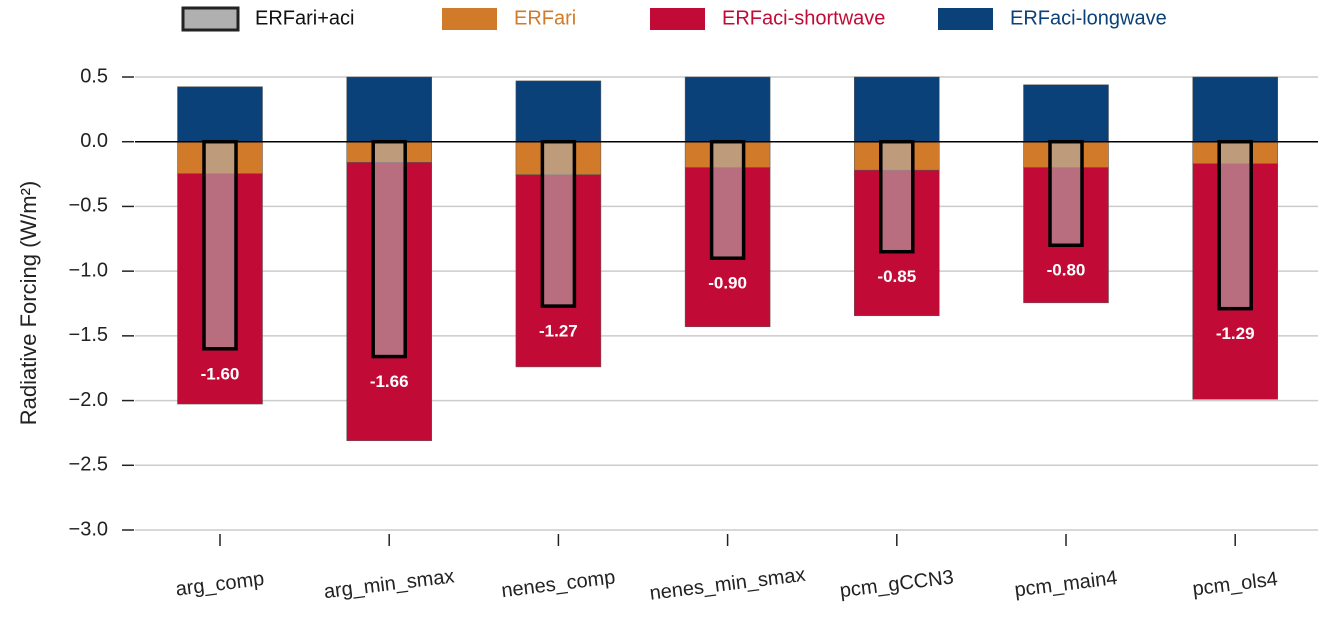  What do you see at coordinates (727, 584) in the screenshot?
I see `x-tick-label: nenes_min_smax` at bounding box center [727, 584].